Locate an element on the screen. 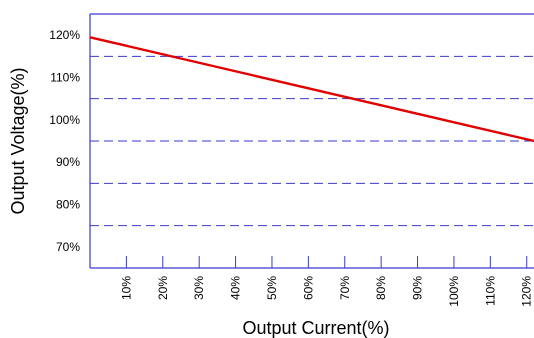  x-tick-label: 20% is located at coordinates (163, 288).